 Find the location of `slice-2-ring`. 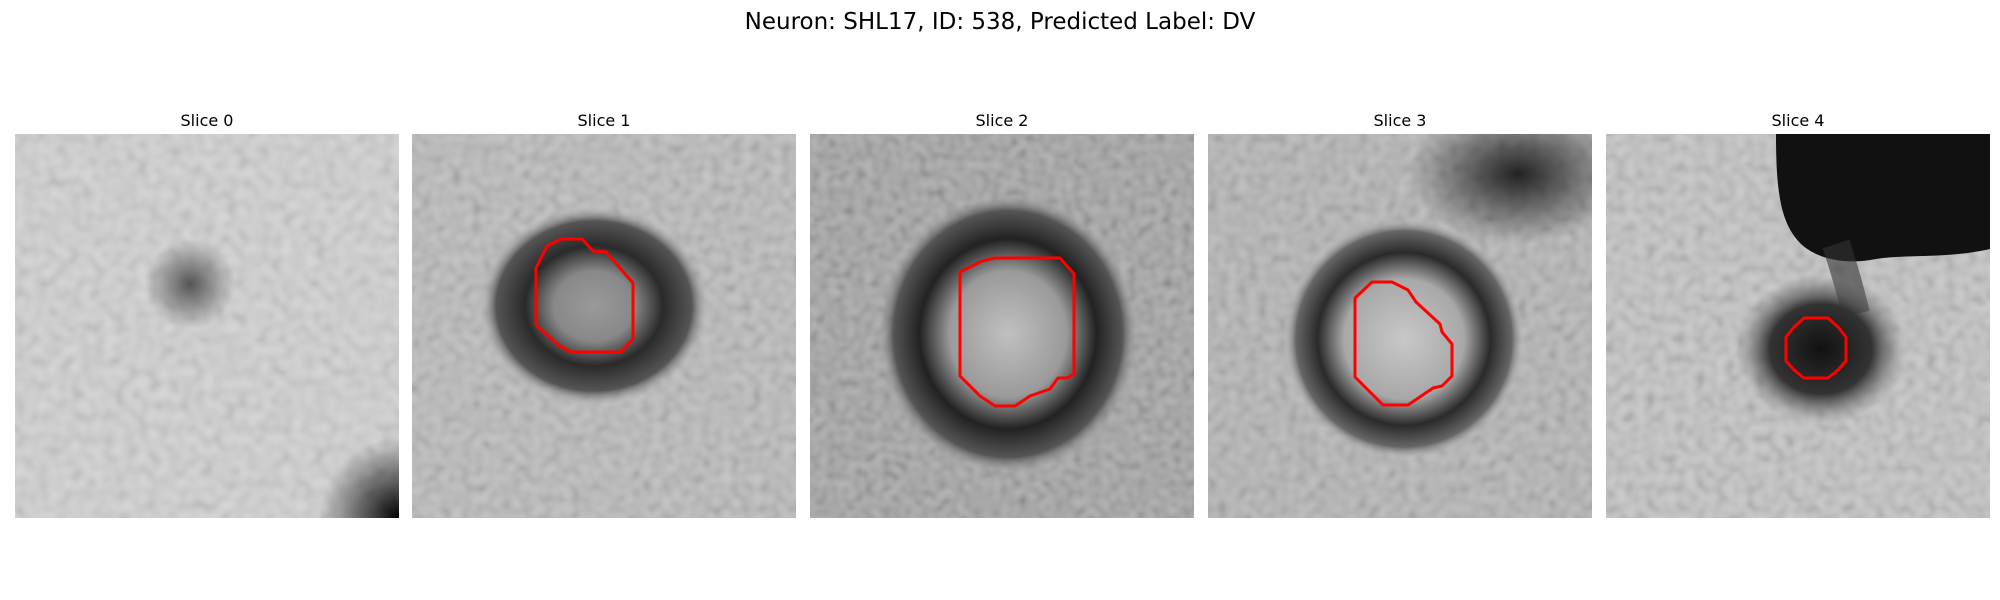

slice-2-ring is located at coordinates (1008, 334).